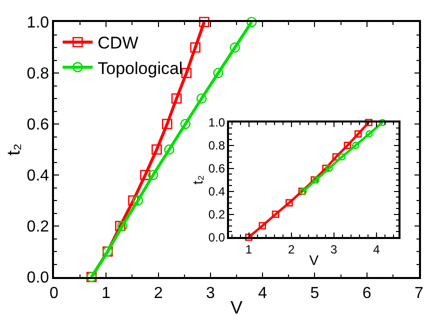 This screenshot has height=327, width=436. Describe the element at coordinates (419, 293) in the screenshot. I see `x-tick-label: 7` at that location.